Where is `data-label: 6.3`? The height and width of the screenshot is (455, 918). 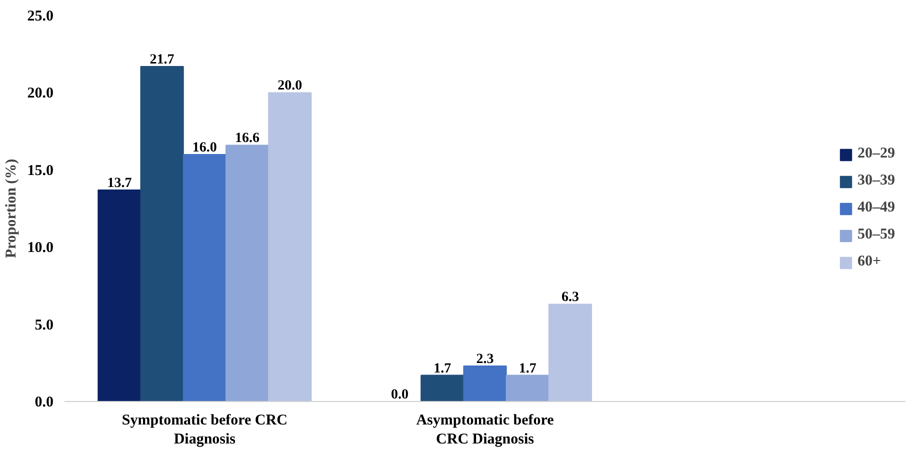 data-label: 6.3 is located at coordinates (570, 298).